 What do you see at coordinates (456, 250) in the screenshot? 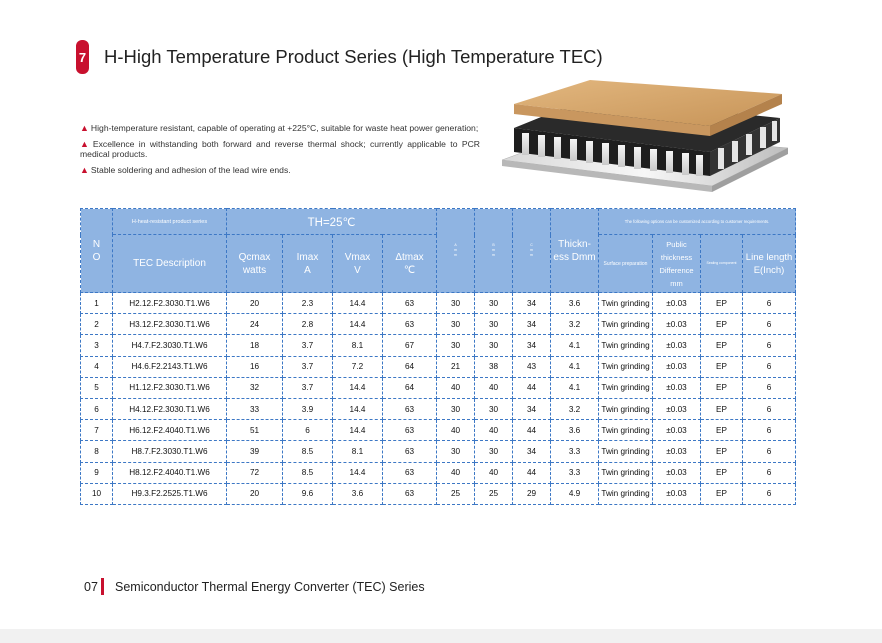
I see `header-a: A m m` at bounding box center [456, 250].